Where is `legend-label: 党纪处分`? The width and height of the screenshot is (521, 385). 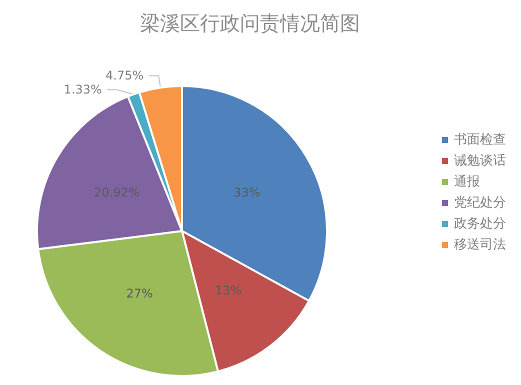 legend-label: 党纪处分 is located at coordinates (480, 203).